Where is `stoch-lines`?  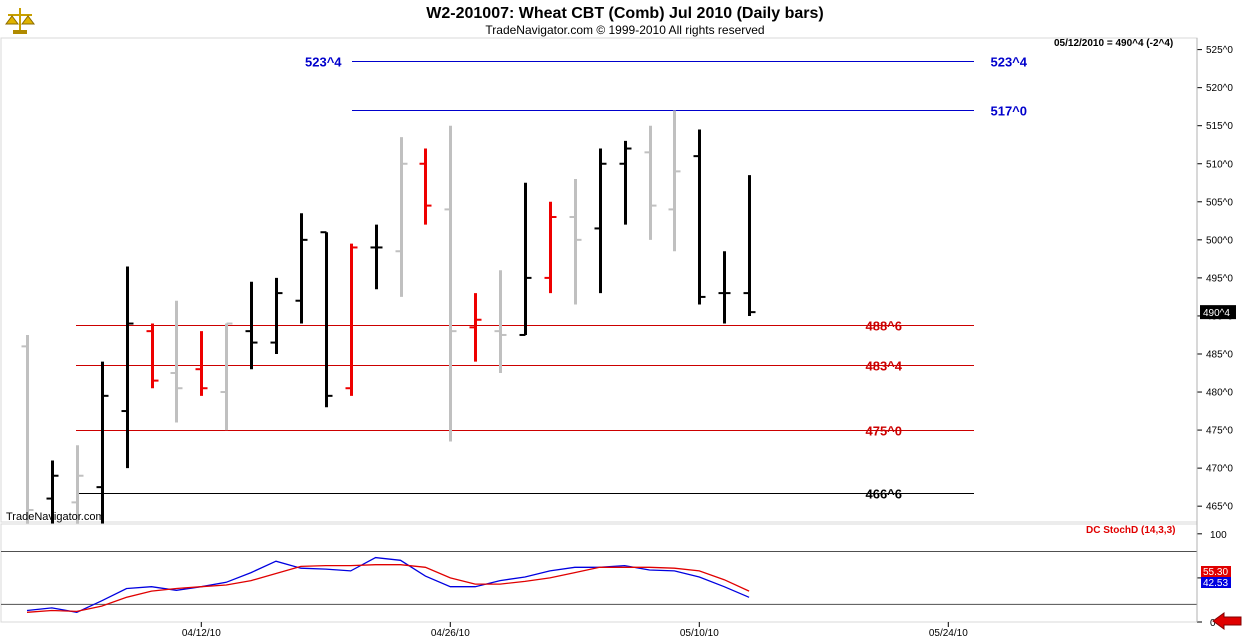
stoch-lines is located at coordinates (388, 584).